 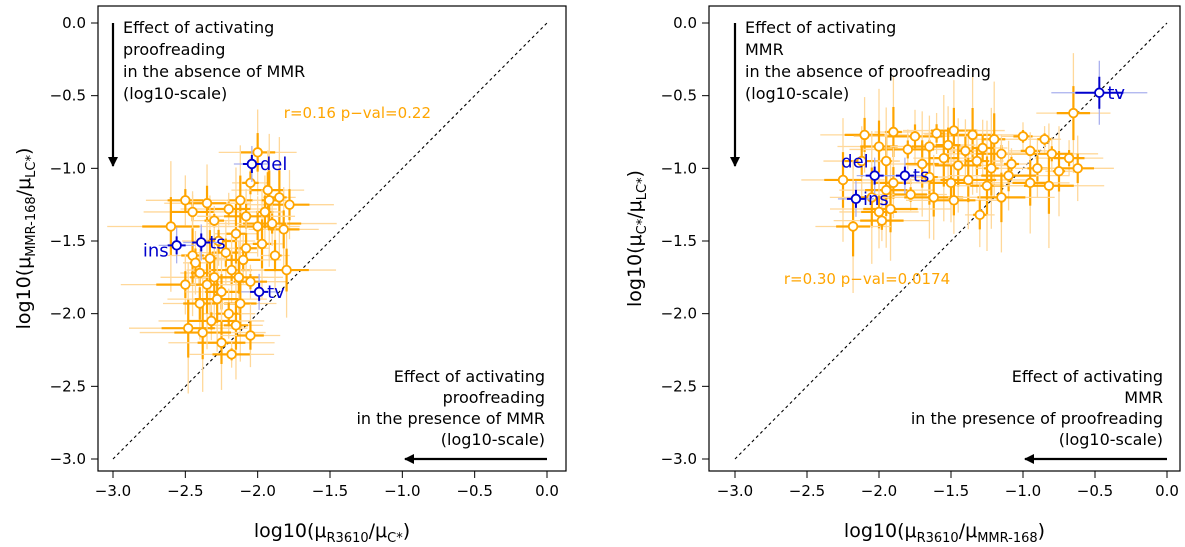 I want to click on y-tick-label: 0.0, so click(x=74, y=23).